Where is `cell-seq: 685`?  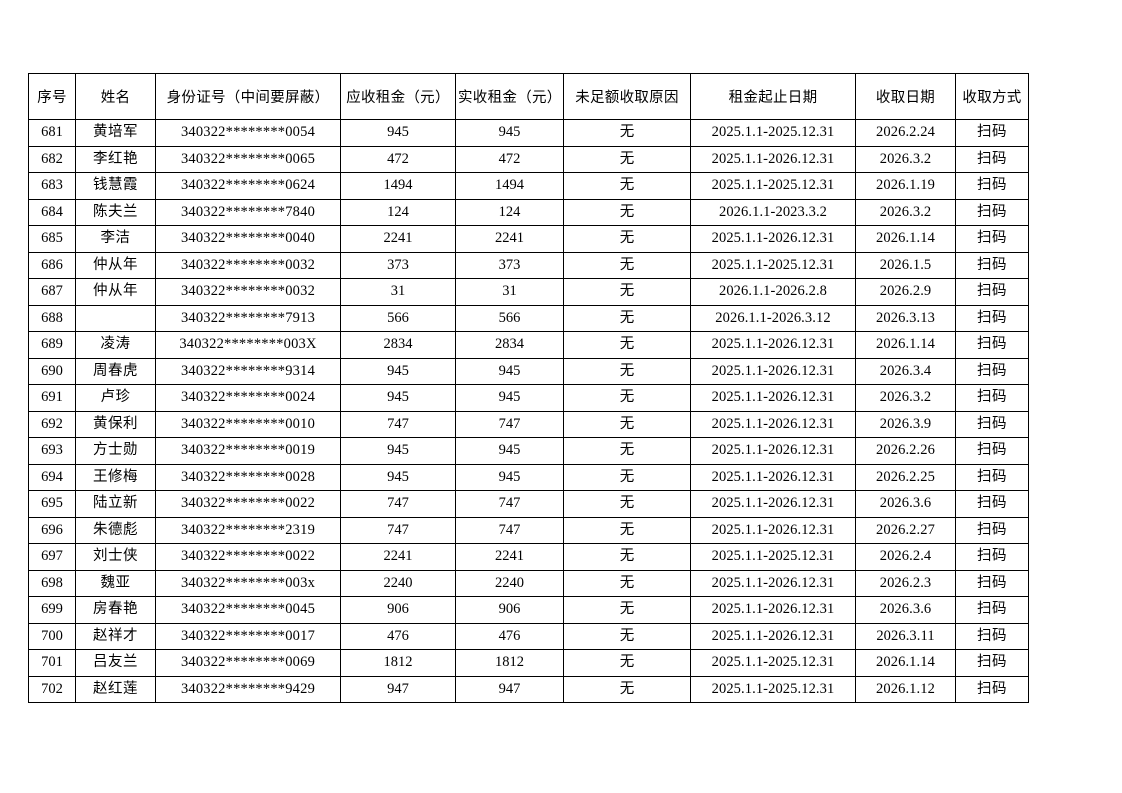
cell-seq: 685 is located at coordinates (52, 239).